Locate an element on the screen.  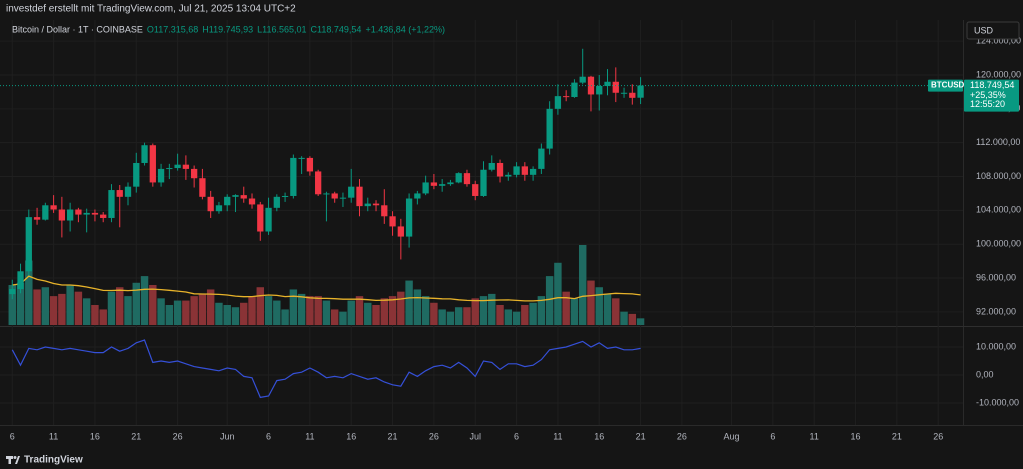
x-tick-label: 21 is located at coordinates (393, 436).